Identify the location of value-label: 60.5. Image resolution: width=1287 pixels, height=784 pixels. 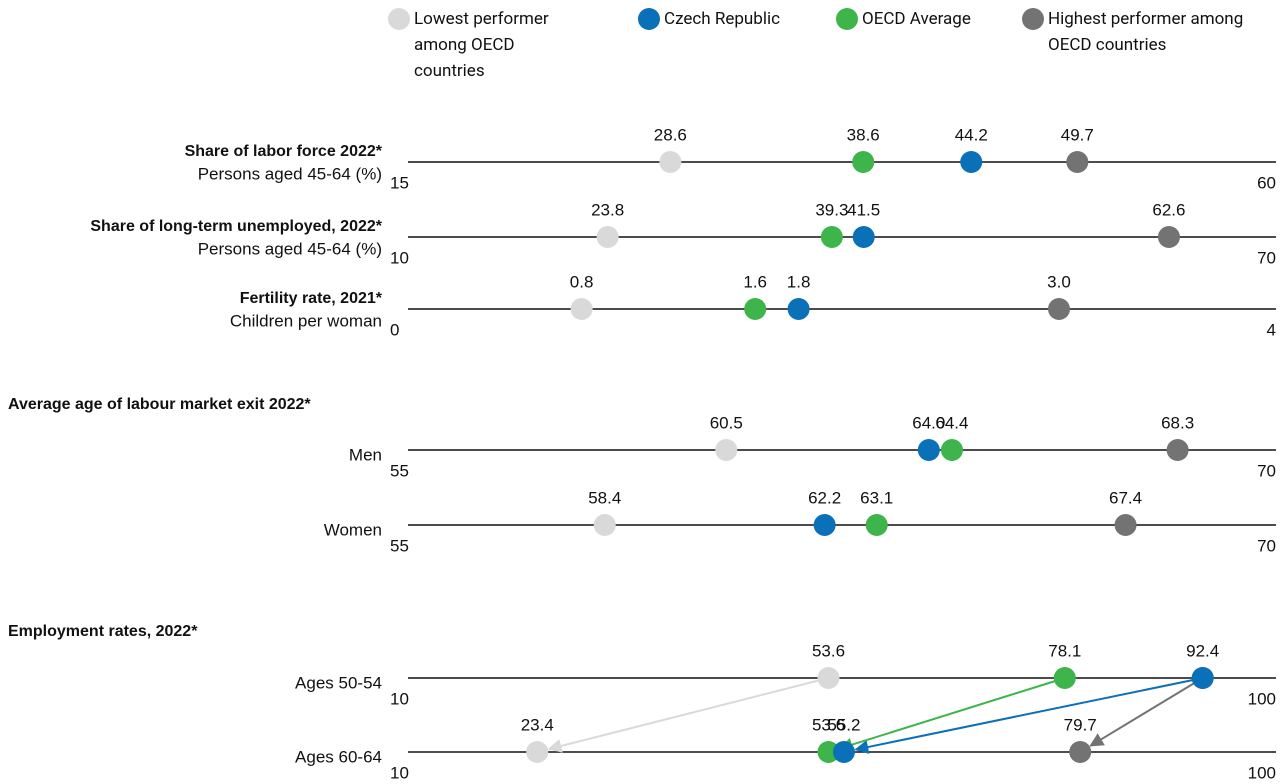
(726, 422).